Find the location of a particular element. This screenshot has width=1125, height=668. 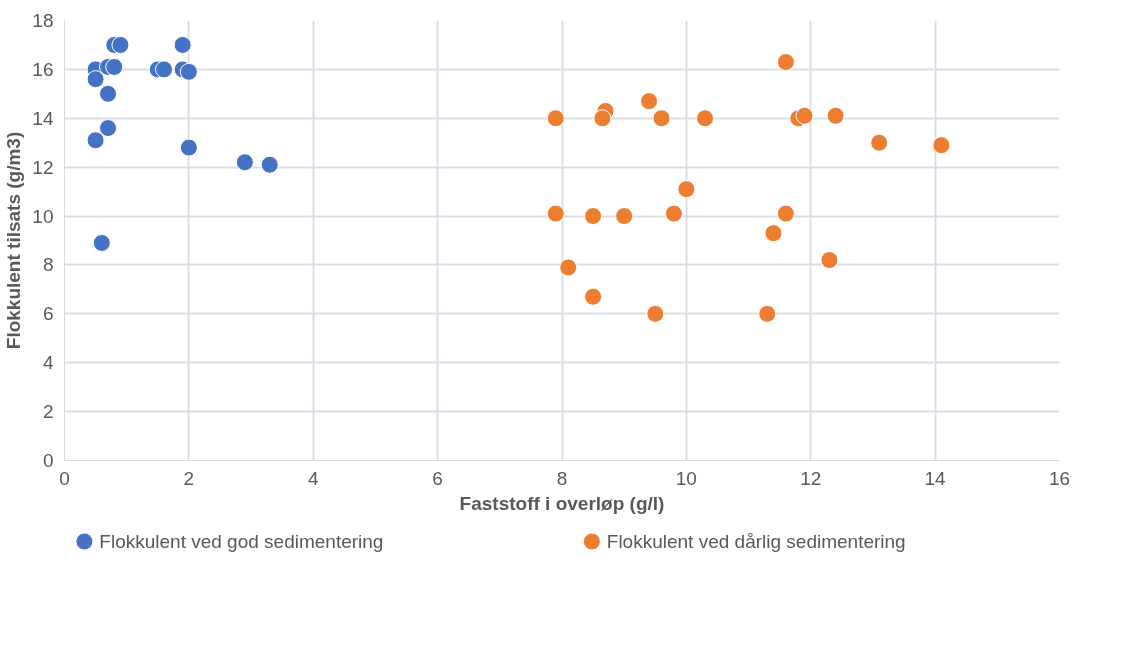

y-tick-label: 16 is located at coordinates (43, 69).